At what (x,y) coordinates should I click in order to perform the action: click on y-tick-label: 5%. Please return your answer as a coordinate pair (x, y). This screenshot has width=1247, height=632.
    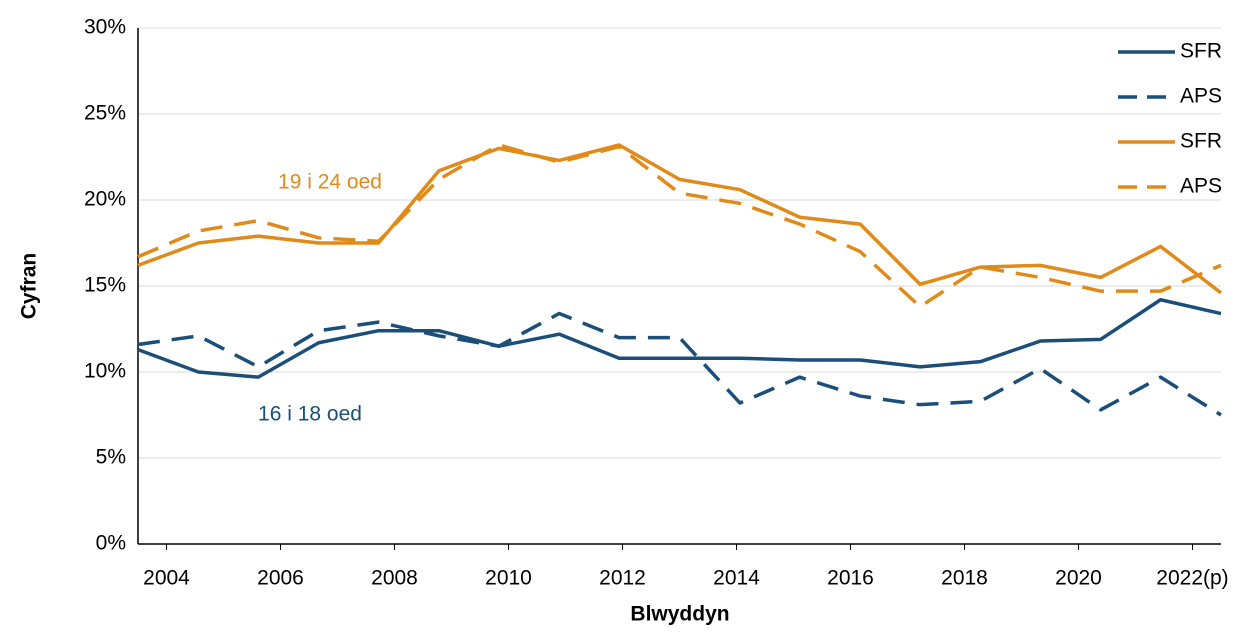
    Looking at the image, I should click on (111, 457).